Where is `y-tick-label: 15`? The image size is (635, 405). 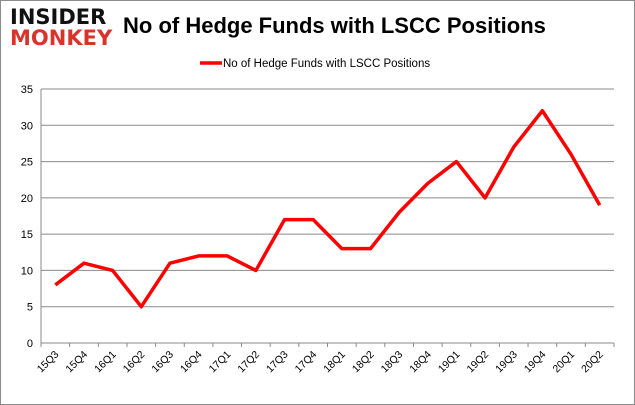 y-tick-label: 15 is located at coordinates (27, 235).